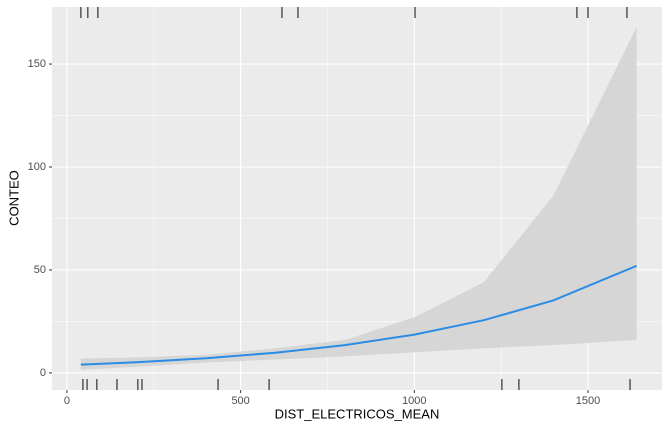 The height and width of the screenshot is (431, 671). What do you see at coordinates (13, 198) in the screenshot?
I see `y-axis-title: CONTEO` at bounding box center [13, 198].